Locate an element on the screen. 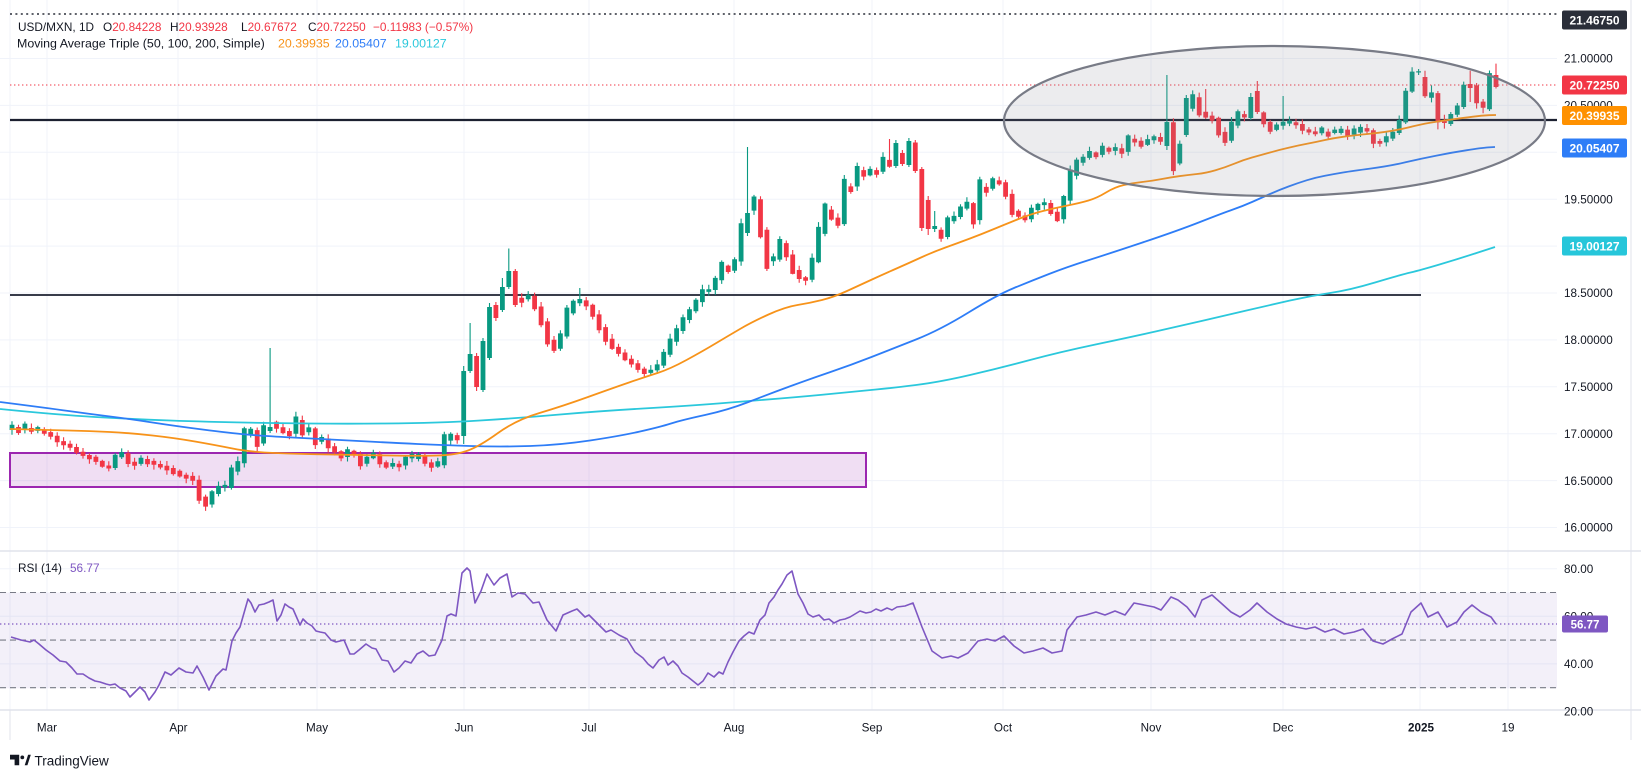  svg-text: 80.00 is located at coordinates (1579, 569).